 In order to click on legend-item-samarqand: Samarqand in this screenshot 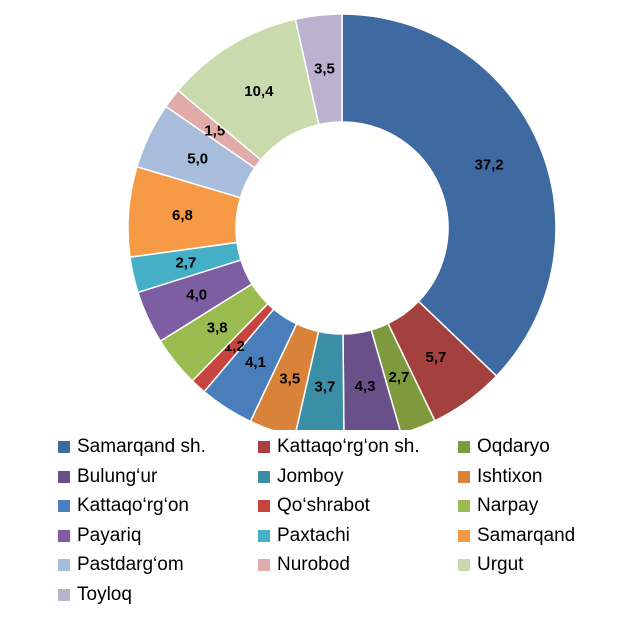, I will do `click(516, 536)`.